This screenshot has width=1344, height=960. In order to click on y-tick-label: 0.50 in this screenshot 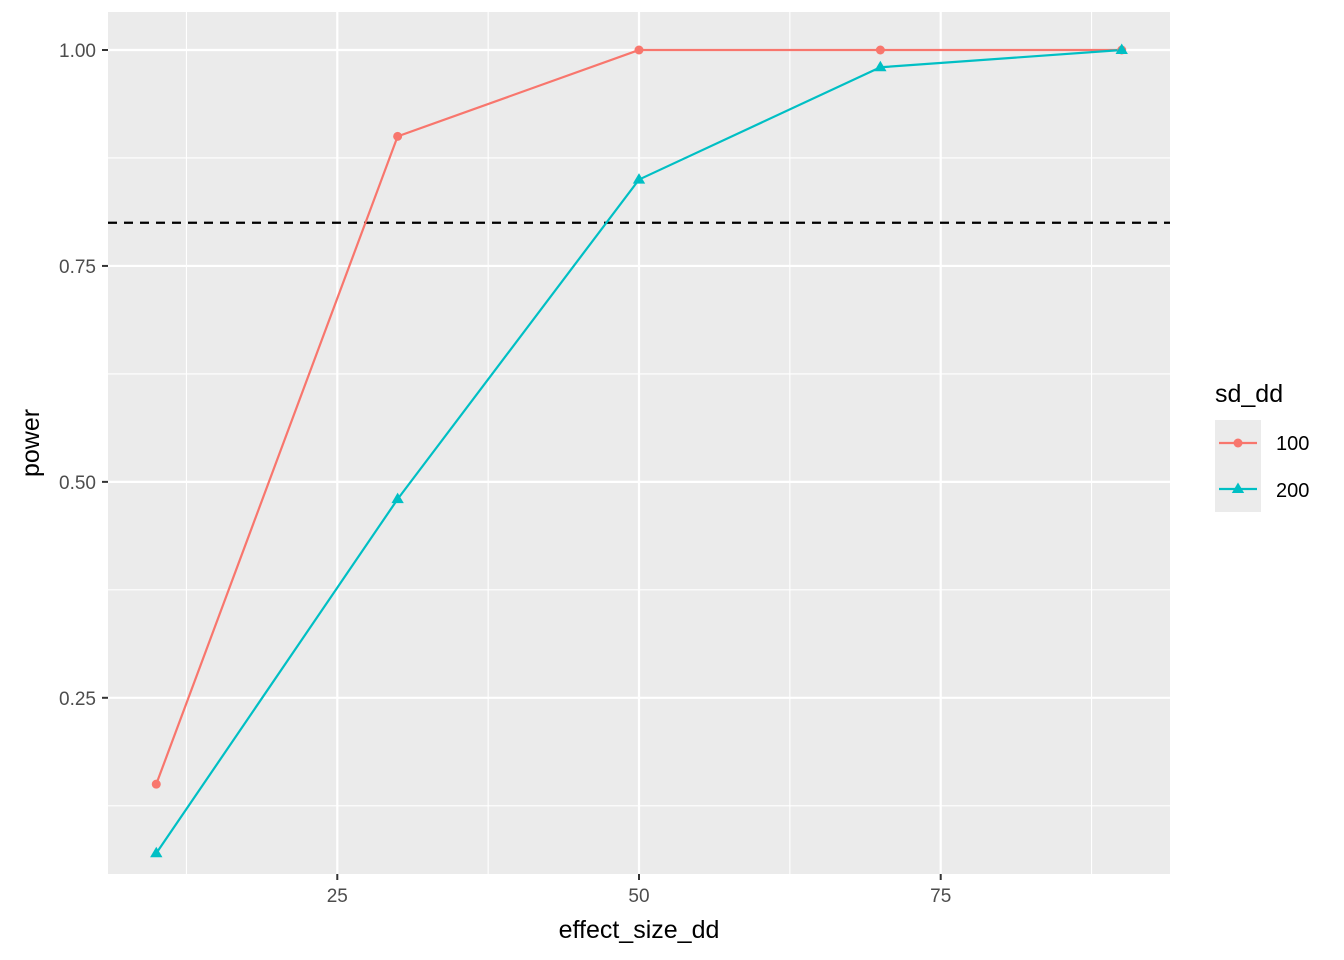, I will do `click(77, 483)`.